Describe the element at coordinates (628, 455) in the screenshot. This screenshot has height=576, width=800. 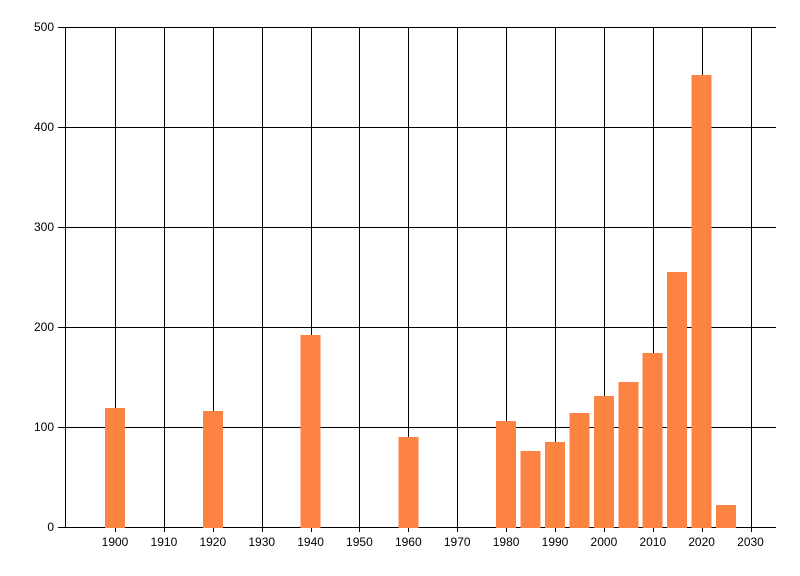
I see `bar-2005` at that location.